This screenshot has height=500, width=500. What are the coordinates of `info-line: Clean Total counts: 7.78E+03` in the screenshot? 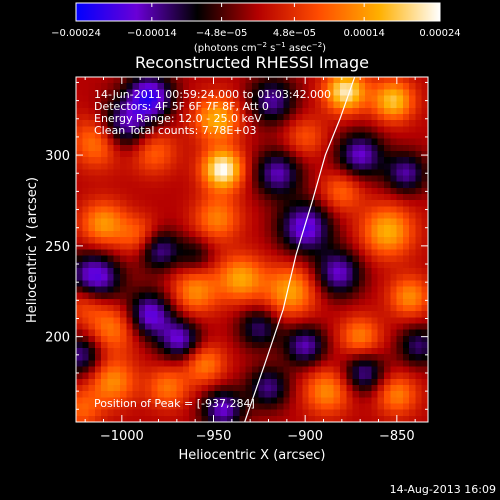 It's located at (175, 130).